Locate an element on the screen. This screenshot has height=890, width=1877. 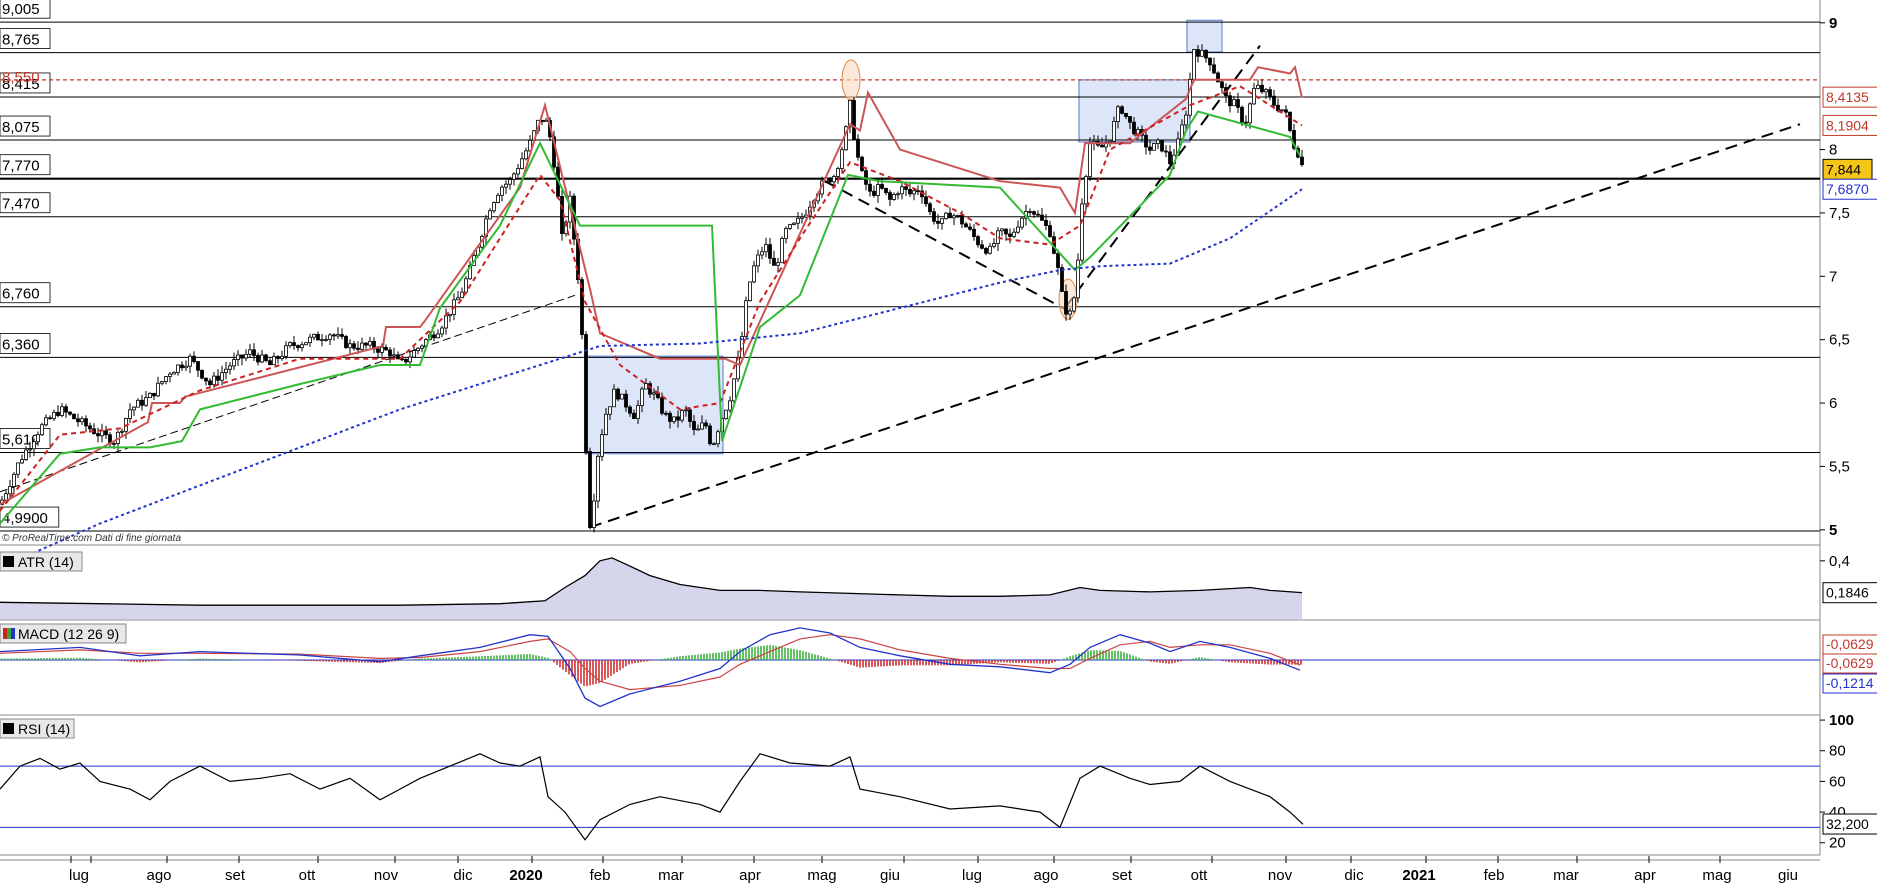
x-tick-label: ott is located at coordinates (308, 875).